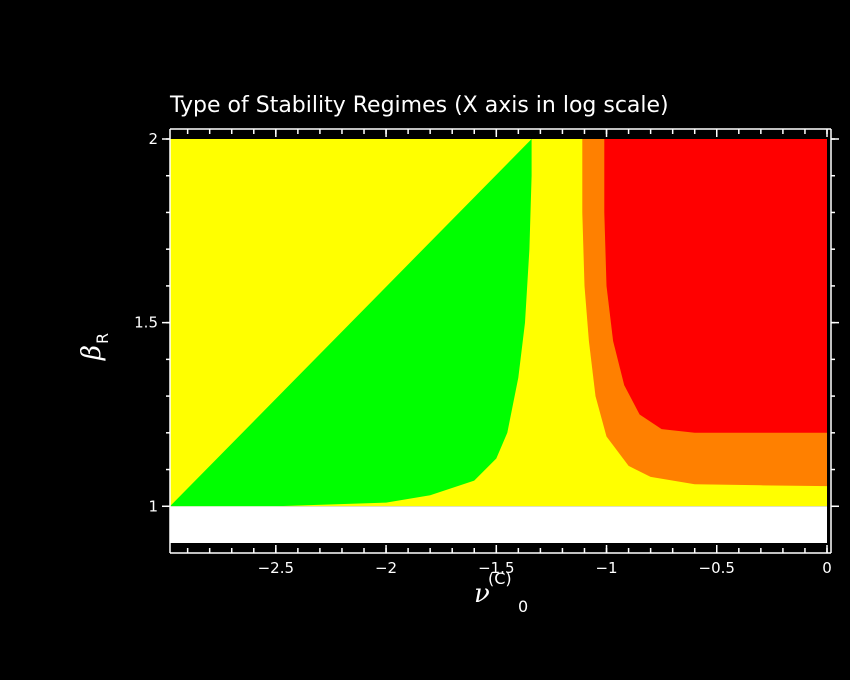 This screenshot has width=850, height=680. I want to click on region-white, so click(498, 524).